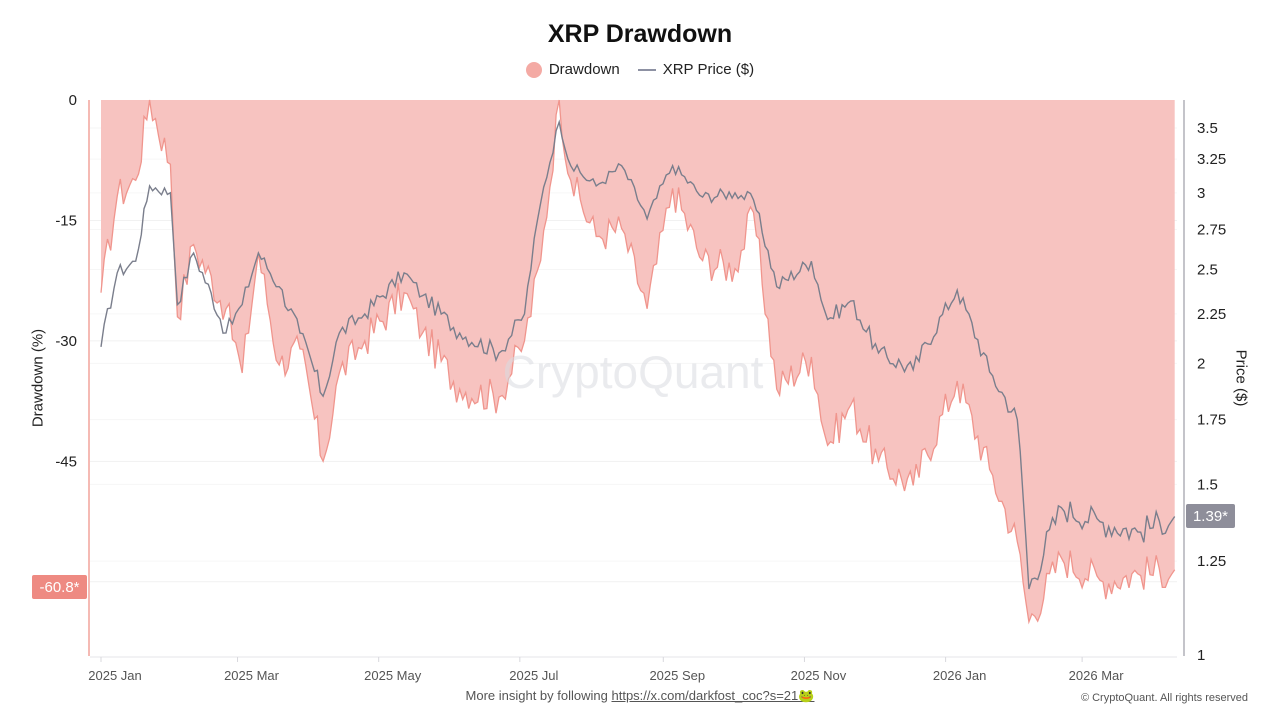  What do you see at coordinates (819, 675) in the screenshot?
I see `x-tick-label: 2025 Nov` at bounding box center [819, 675].